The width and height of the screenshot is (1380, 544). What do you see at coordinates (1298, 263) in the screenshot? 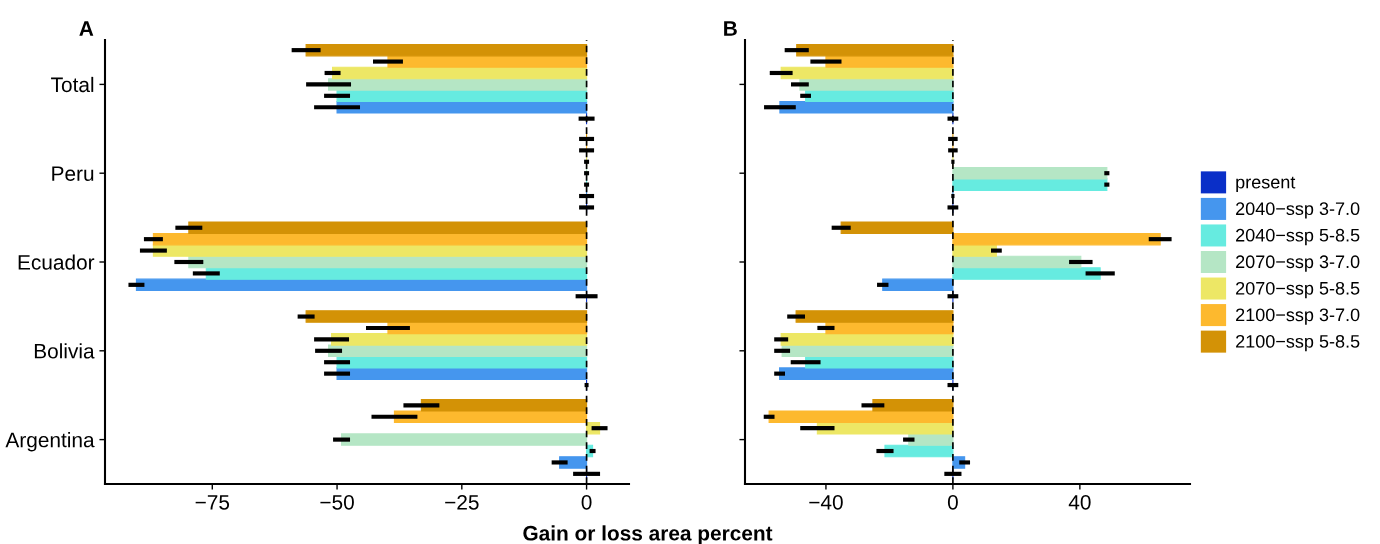
I see `legend-label: 2070−ssp 3-7.0` at bounding box center [1298, 263].